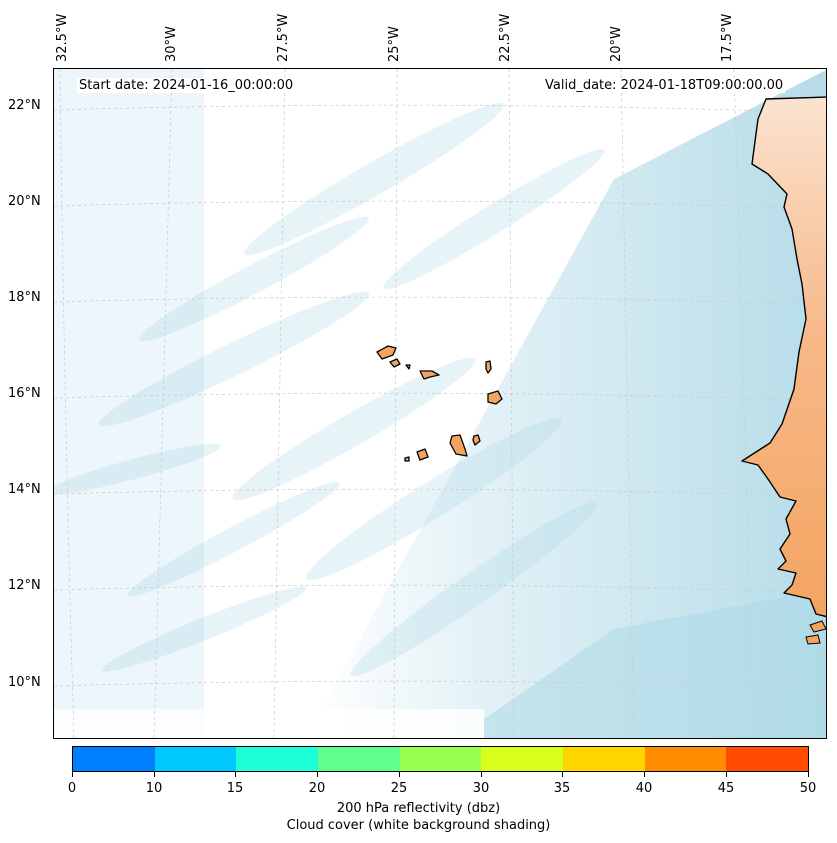 Image resolution: width=837 pixels, height=843 pixels. What do you see at coordinates (429, 375) in the screenshot?
I see `island-sao-nicolau` at bounding box center [429, 375].